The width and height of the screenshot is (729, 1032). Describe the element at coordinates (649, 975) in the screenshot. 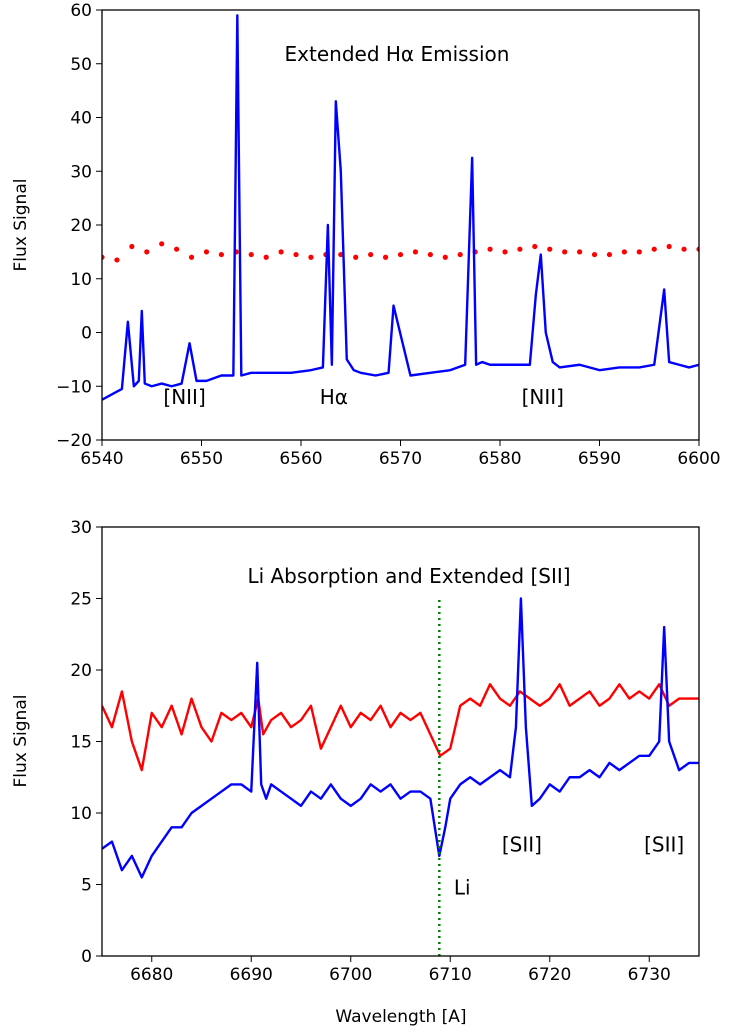

I see `x-tick-label: 6730` at that location.